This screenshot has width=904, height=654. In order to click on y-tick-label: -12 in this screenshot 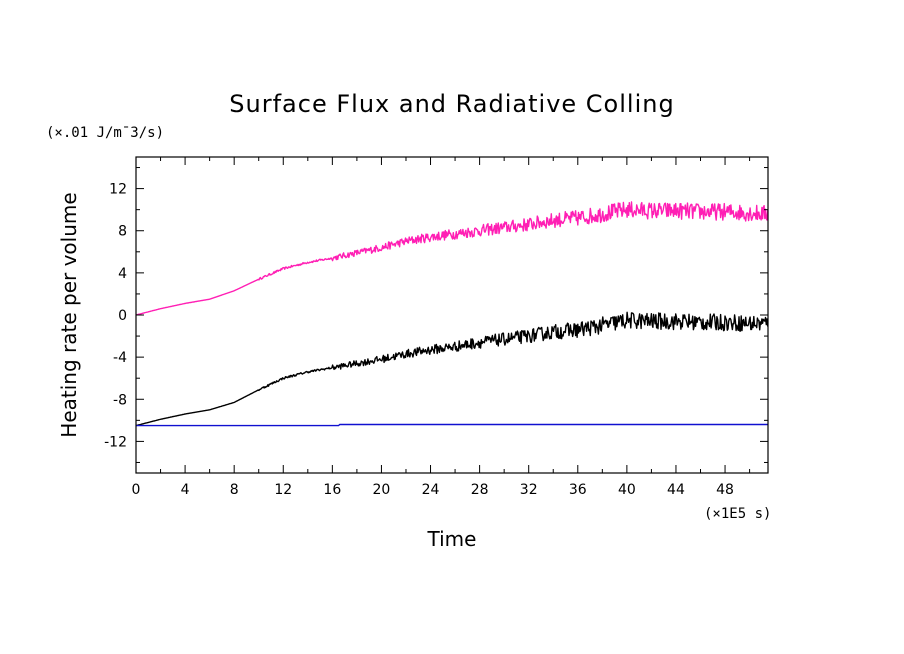, I will do `click(115, 442)`.